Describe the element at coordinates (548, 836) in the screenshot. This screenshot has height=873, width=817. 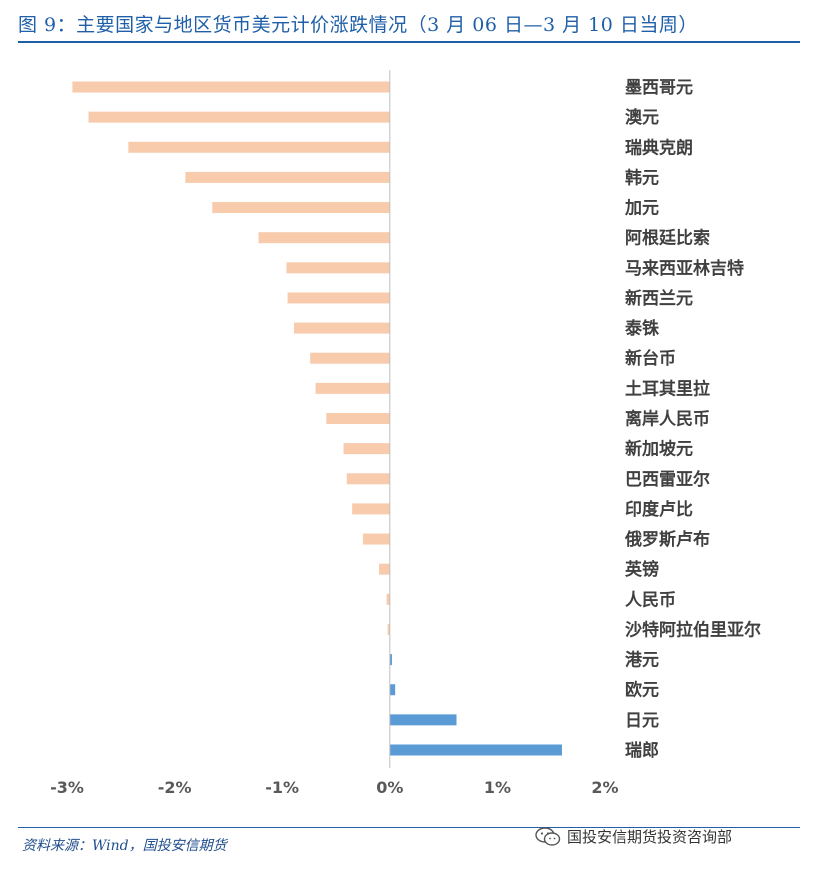
I see `wechat-icon` at that location.